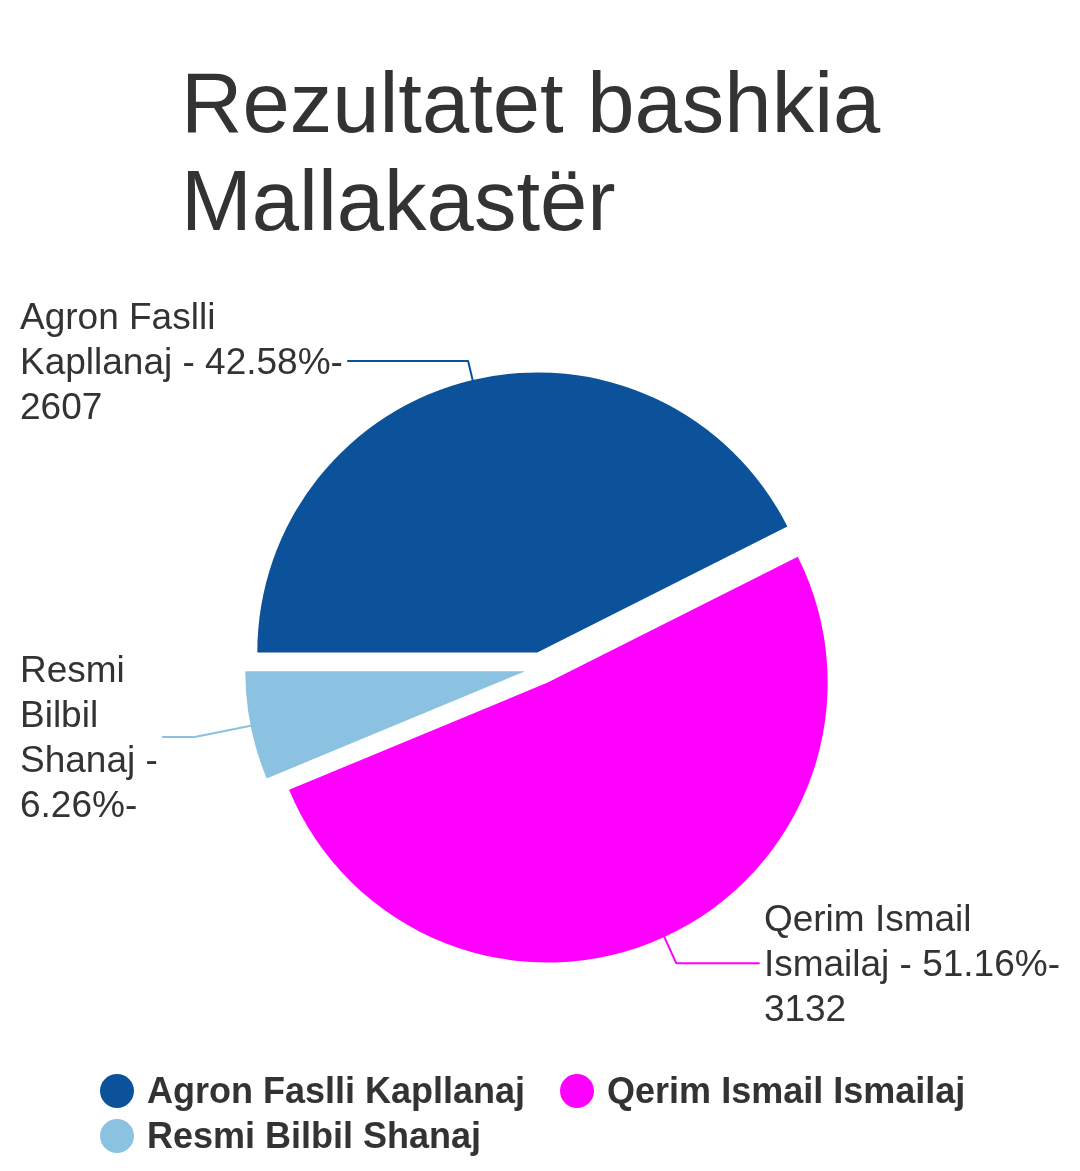  I want to click on text: Agron Faslli Kapllanaj - 42.58%- 2607, so click(187, 361).